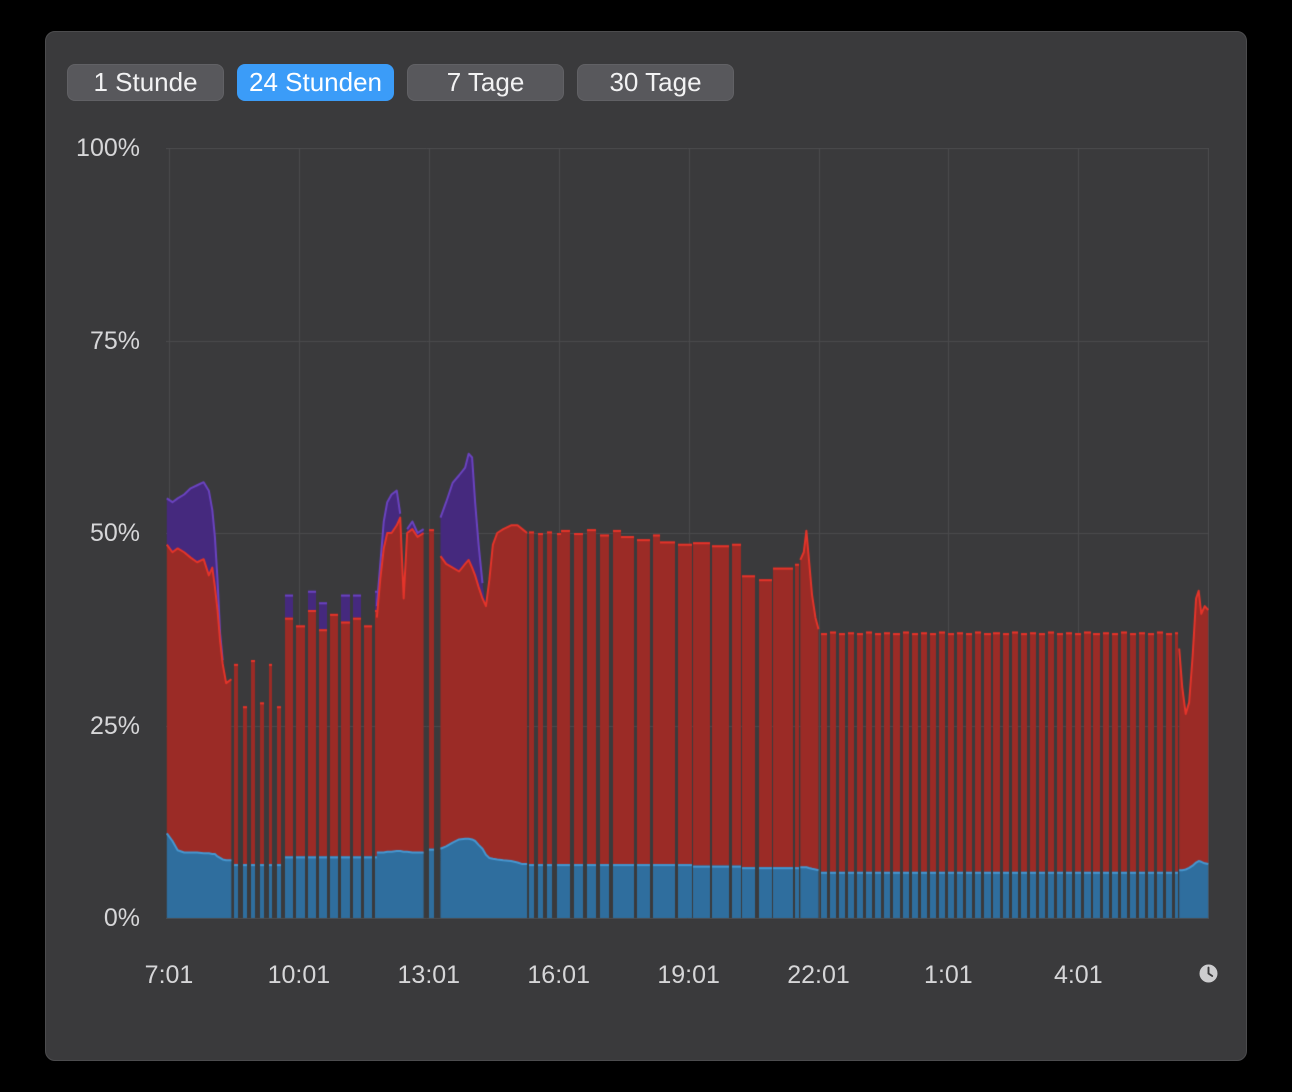 The image size is (1292, 1092). I want to click on x-axis-label: 13:01, so click(429, 975).